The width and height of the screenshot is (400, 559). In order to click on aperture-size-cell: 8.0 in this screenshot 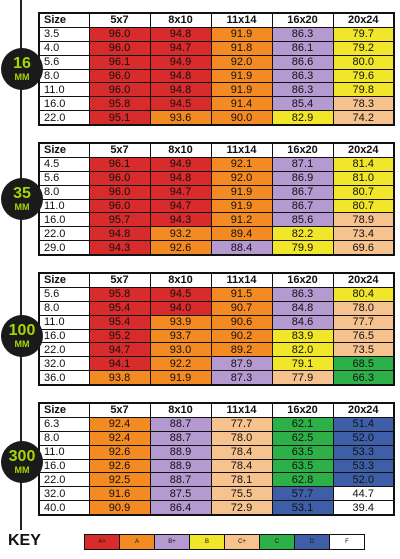, I will do `click(64, 192)`.